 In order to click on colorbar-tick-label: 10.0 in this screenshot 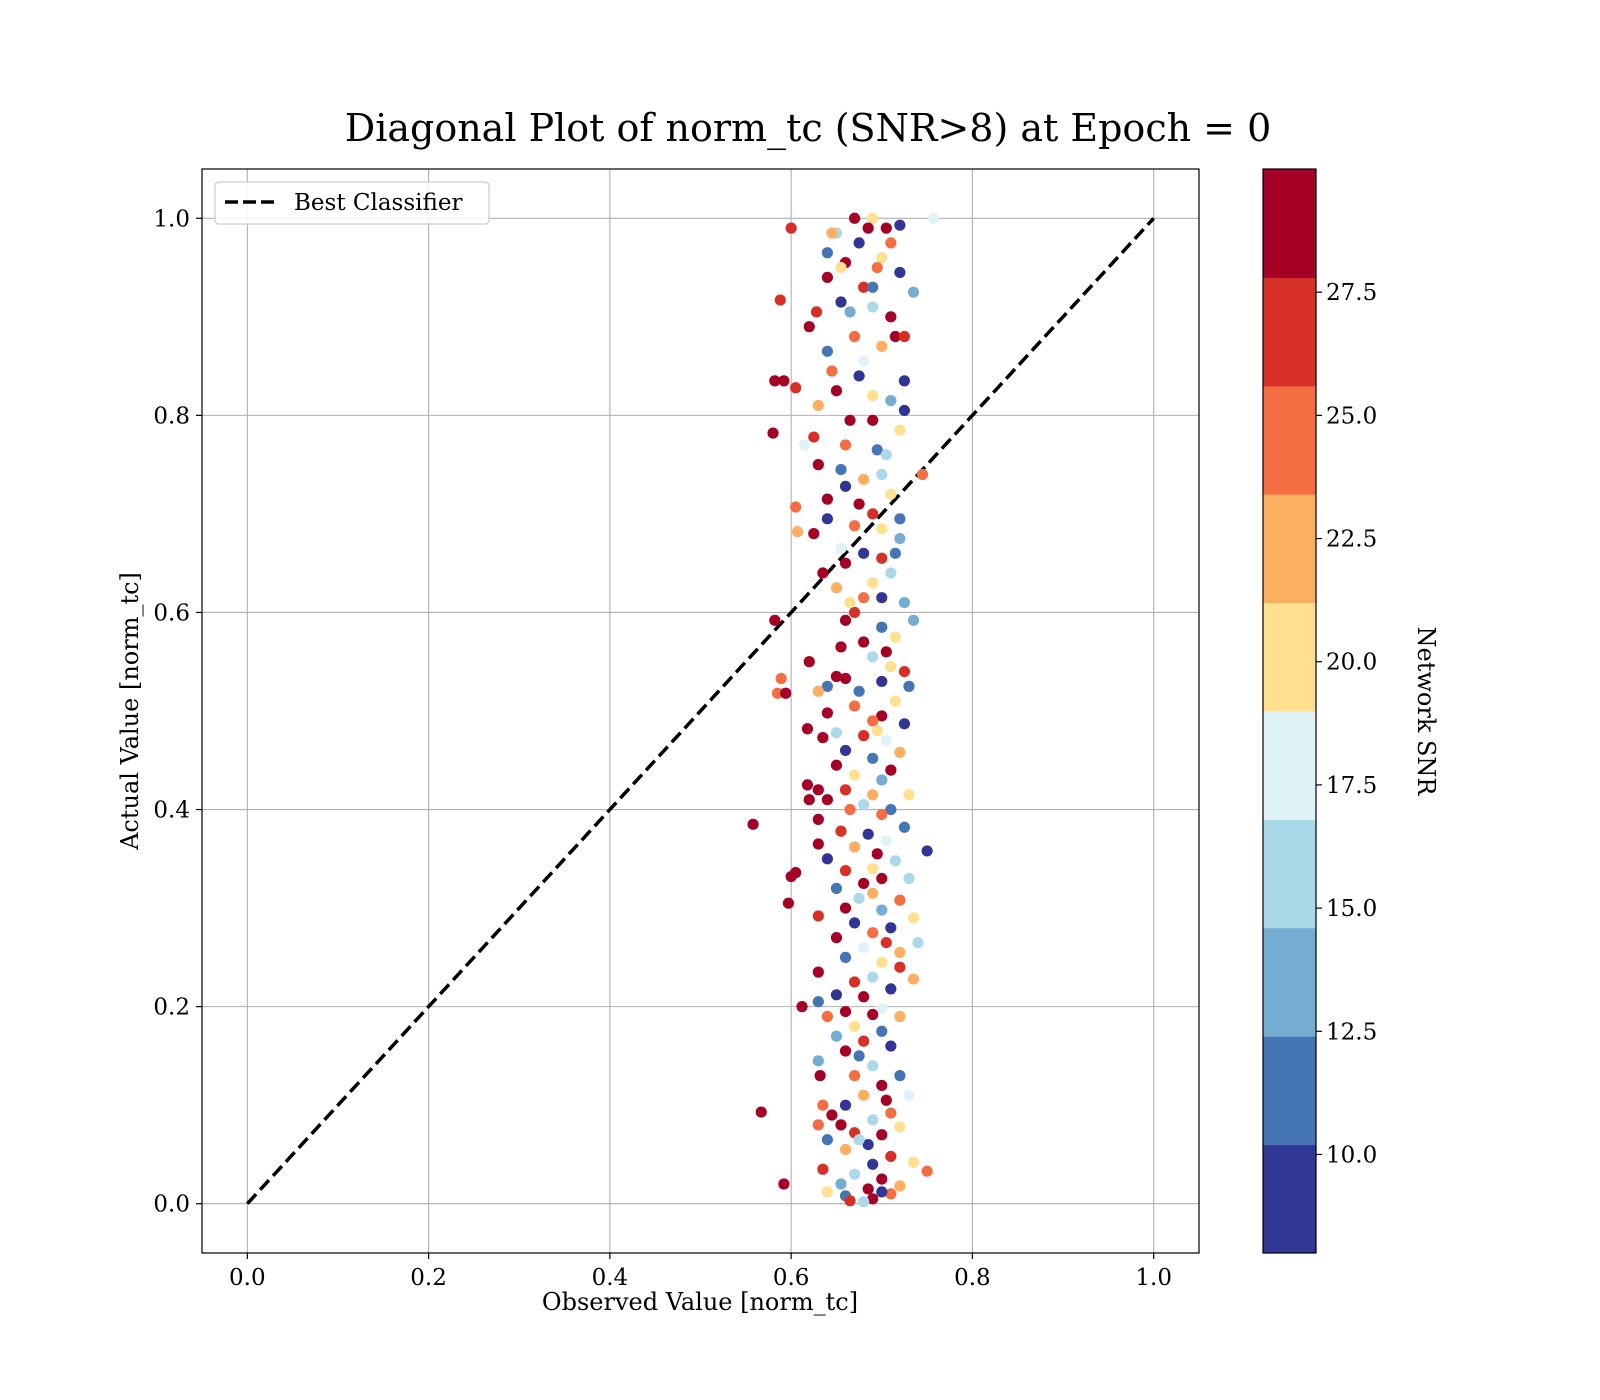, I will do `click(1351, 1155)`.